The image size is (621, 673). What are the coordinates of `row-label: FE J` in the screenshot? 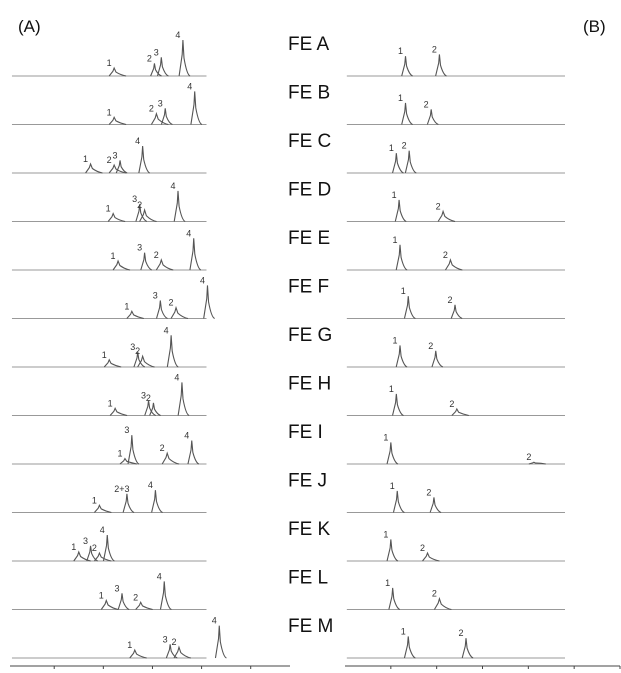 It's located at (307, 481).